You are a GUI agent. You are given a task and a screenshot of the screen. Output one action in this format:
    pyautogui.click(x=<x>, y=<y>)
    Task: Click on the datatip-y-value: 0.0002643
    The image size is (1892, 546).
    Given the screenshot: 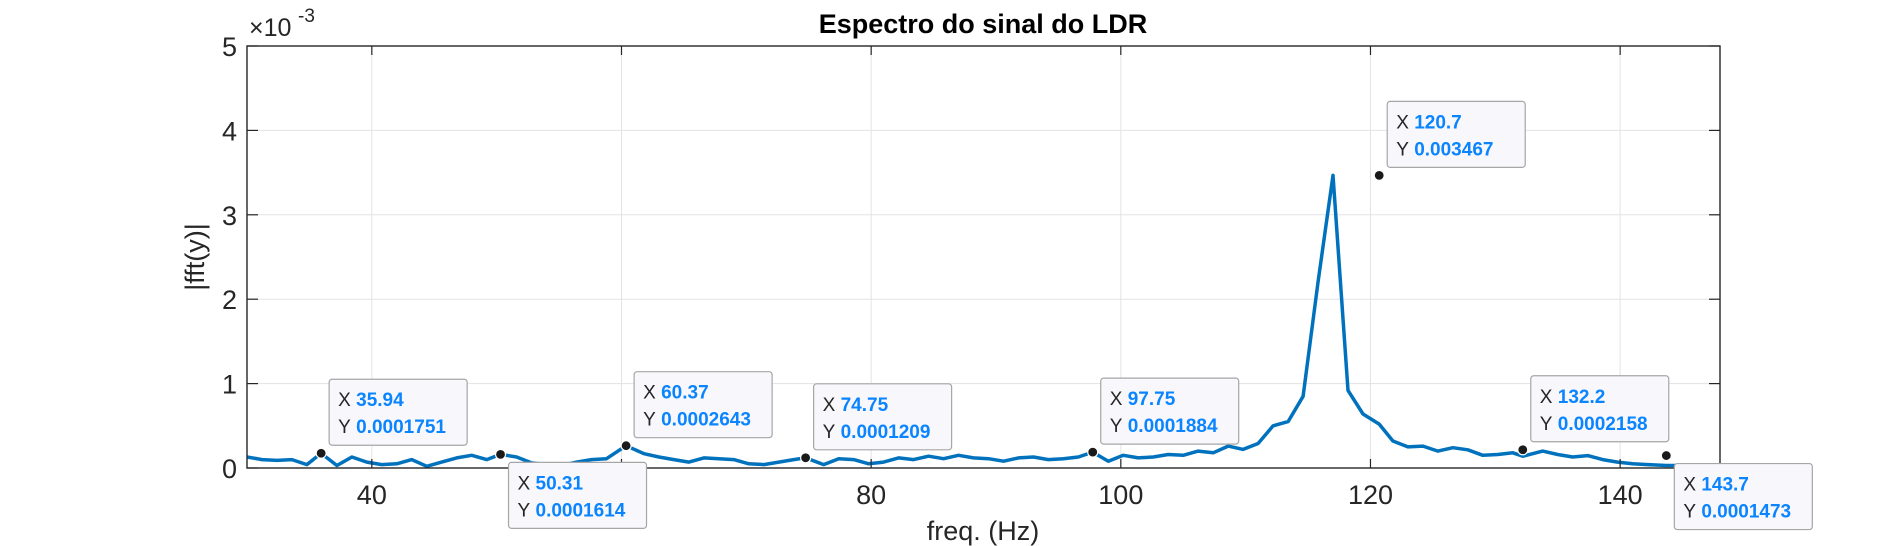 What is the action you would take?
    pyautogui.click(x=706, y=420)
    